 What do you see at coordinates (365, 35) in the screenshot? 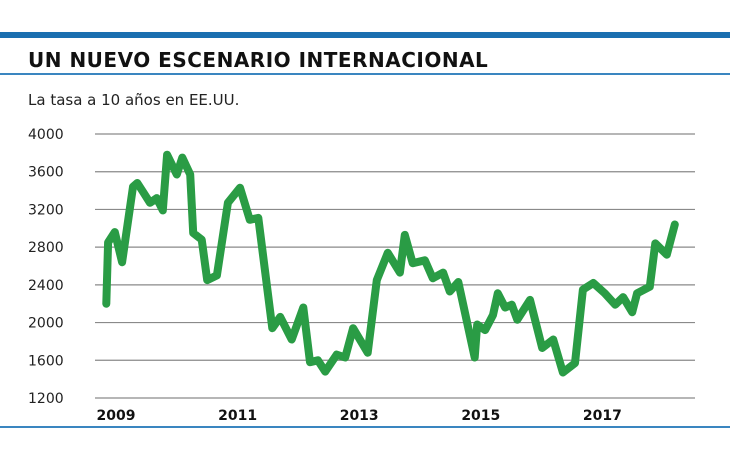
I see `top-accent-bar` at bounding box center [365, 35].